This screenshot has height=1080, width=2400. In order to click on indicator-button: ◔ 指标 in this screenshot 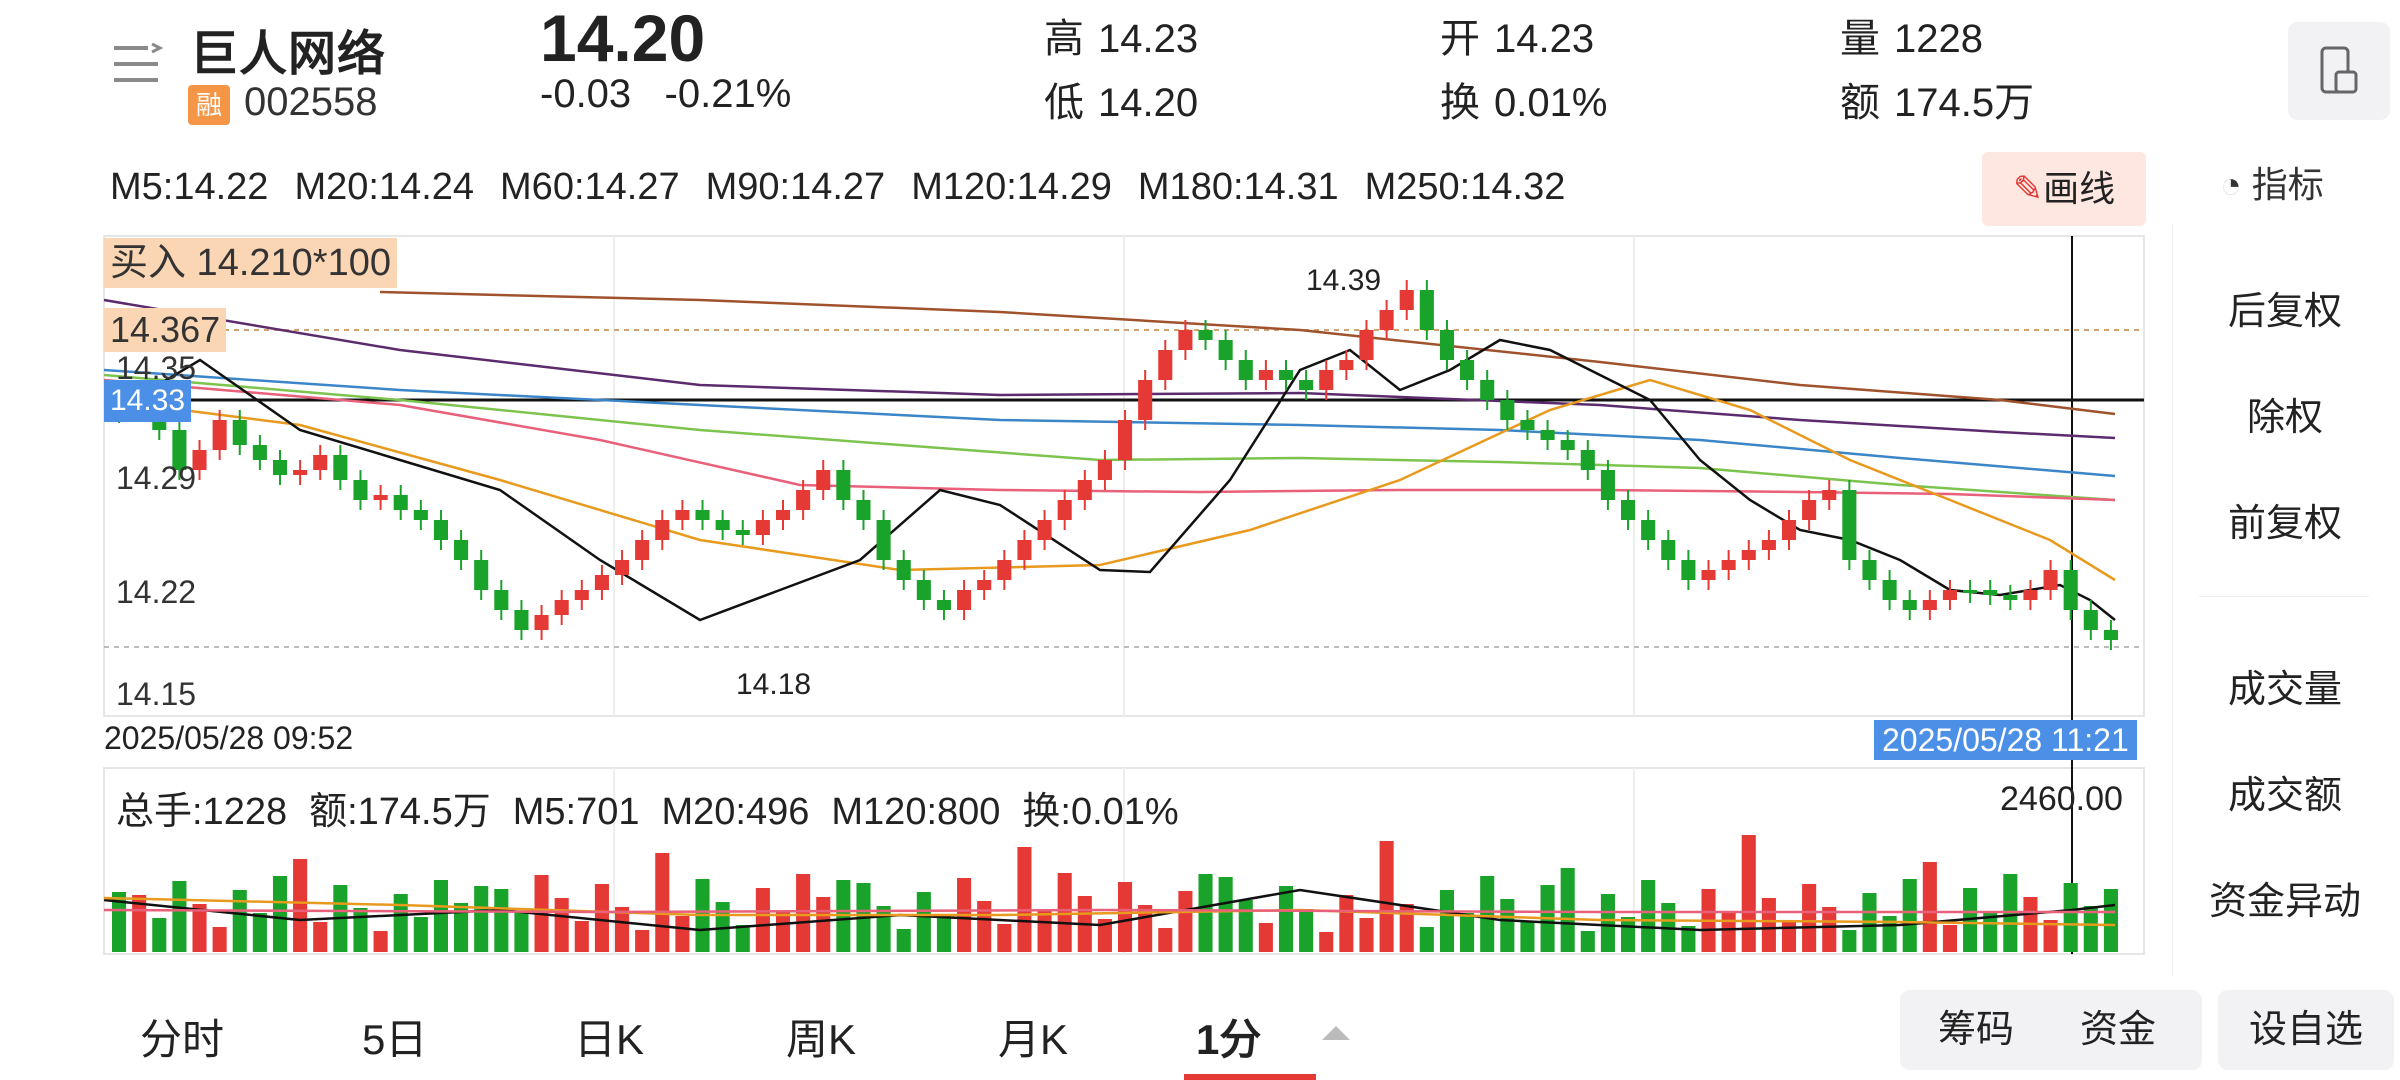, I will do `click(2272, 184)`.